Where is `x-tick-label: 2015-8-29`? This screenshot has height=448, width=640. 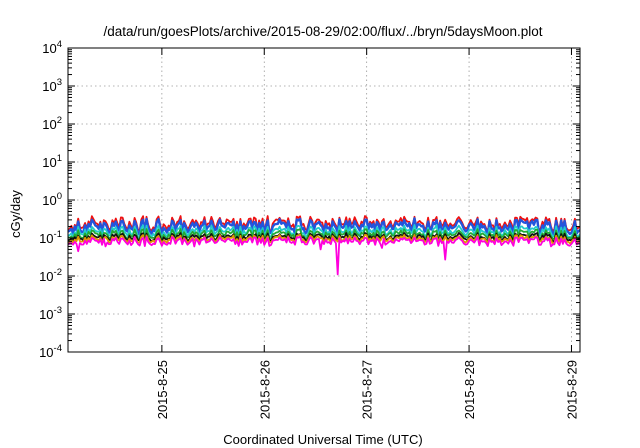
x-tick-label: 2015-8-29 is located at coordinates (571, 389).